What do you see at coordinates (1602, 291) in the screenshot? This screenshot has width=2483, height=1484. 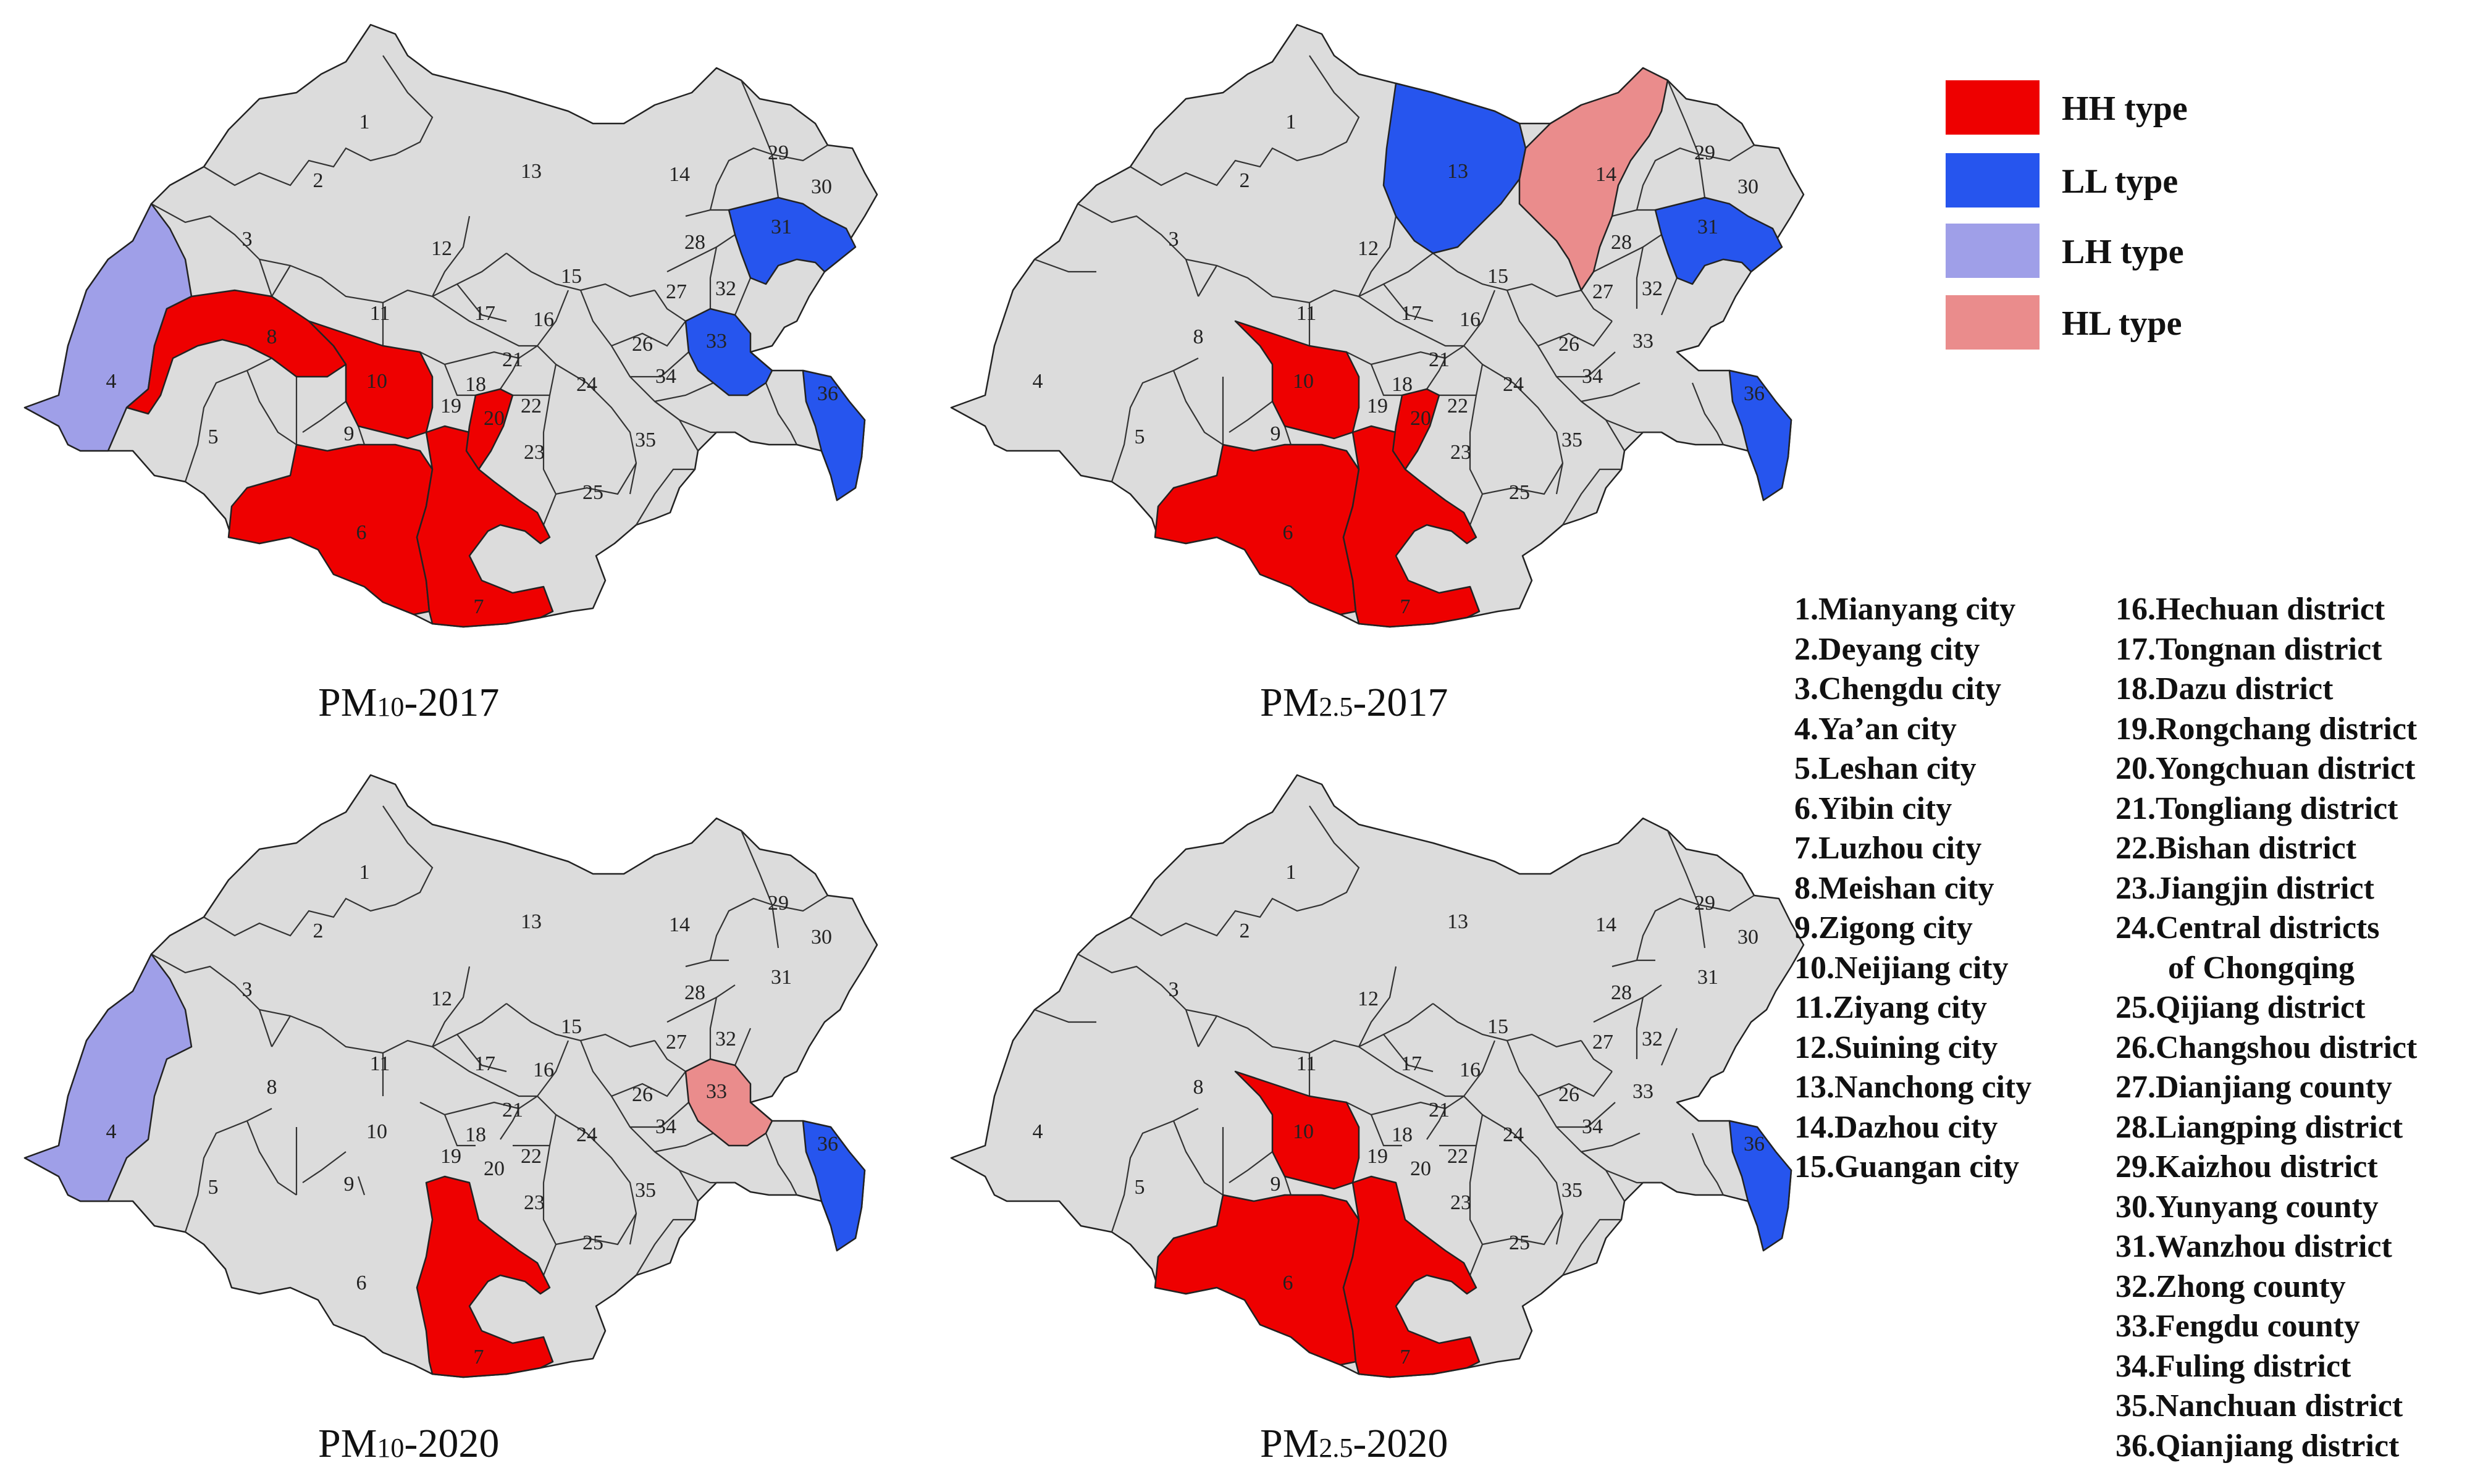 I see `region-label-27: 27` at bounding box center [1602, 291].